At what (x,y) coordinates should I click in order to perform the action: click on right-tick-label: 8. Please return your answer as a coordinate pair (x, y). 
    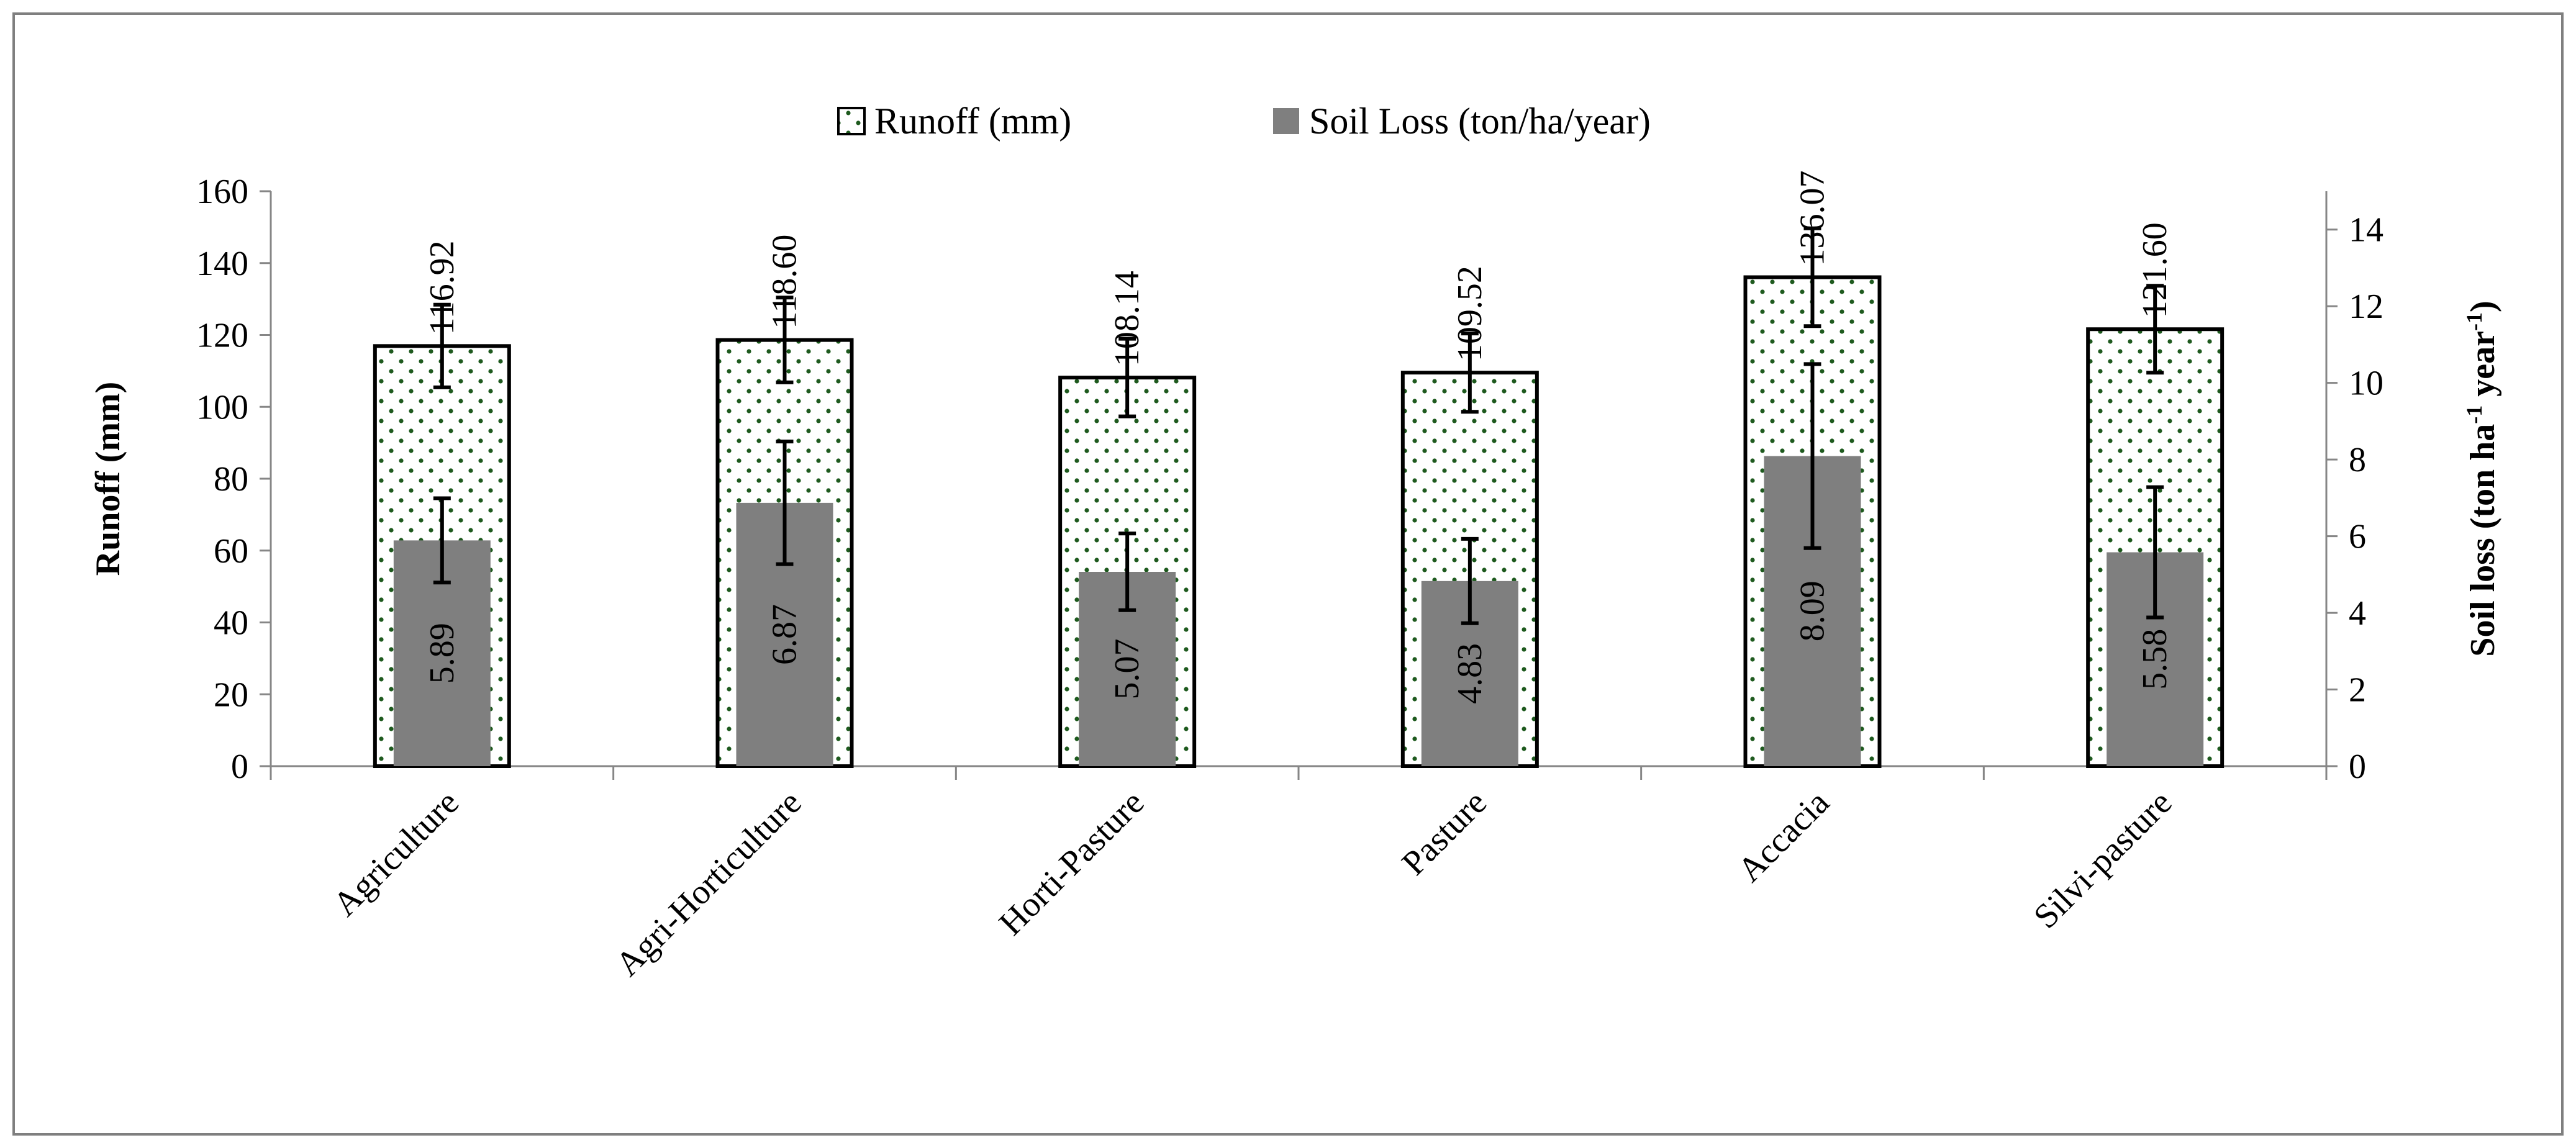
    Looking at the image, I should click on (2357, 460).